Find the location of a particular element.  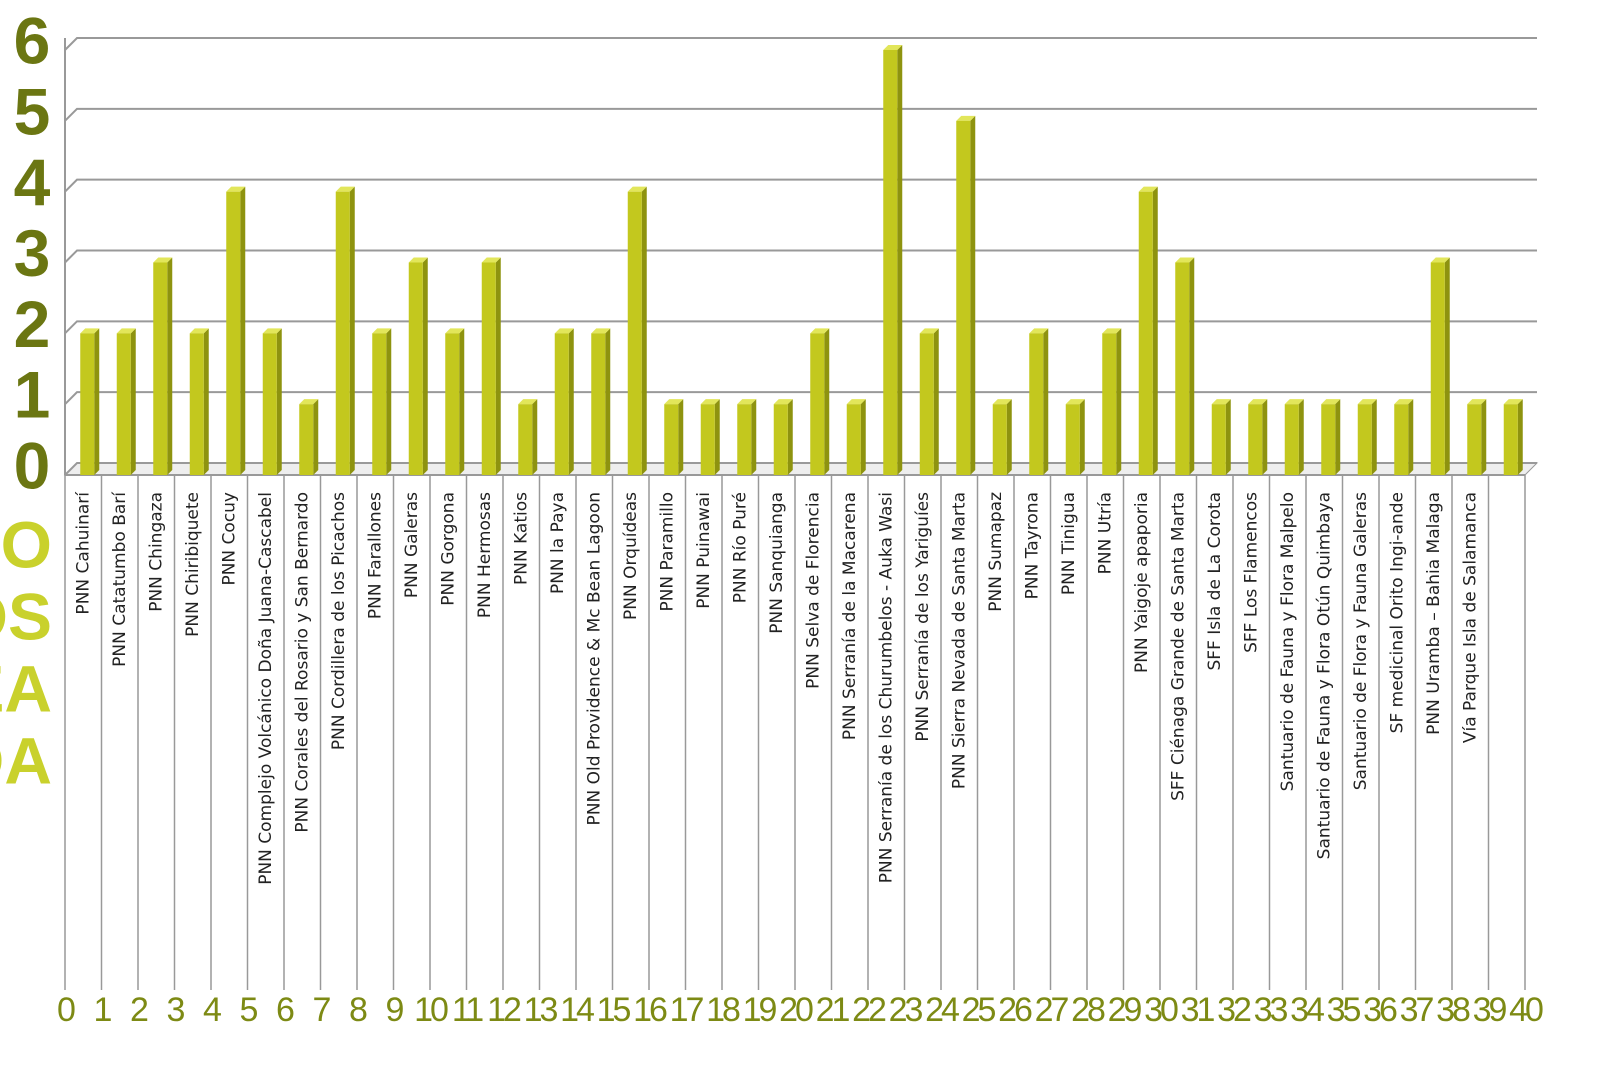

x-tick-label: 24 is located at coordinates (942, 1010).